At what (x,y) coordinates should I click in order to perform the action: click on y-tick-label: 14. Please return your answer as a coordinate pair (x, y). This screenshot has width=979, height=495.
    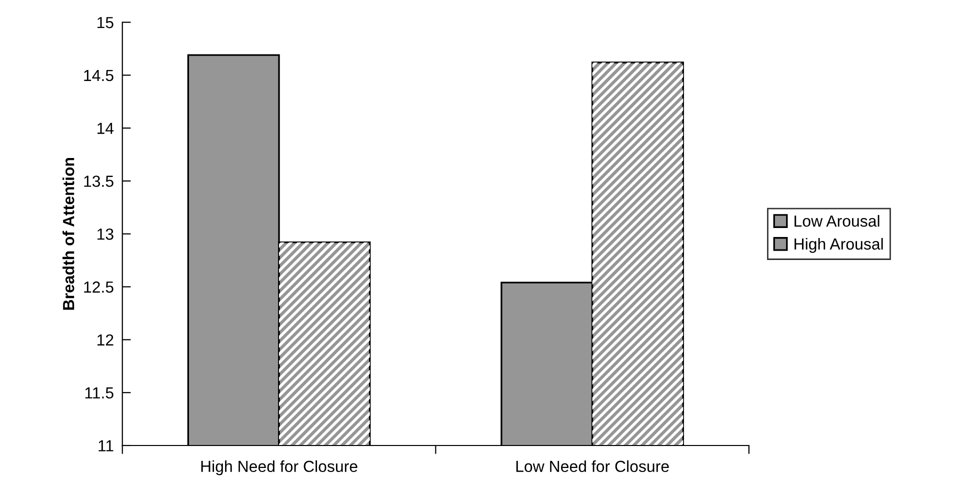
    Looking at the image, I should click on (105, 128).